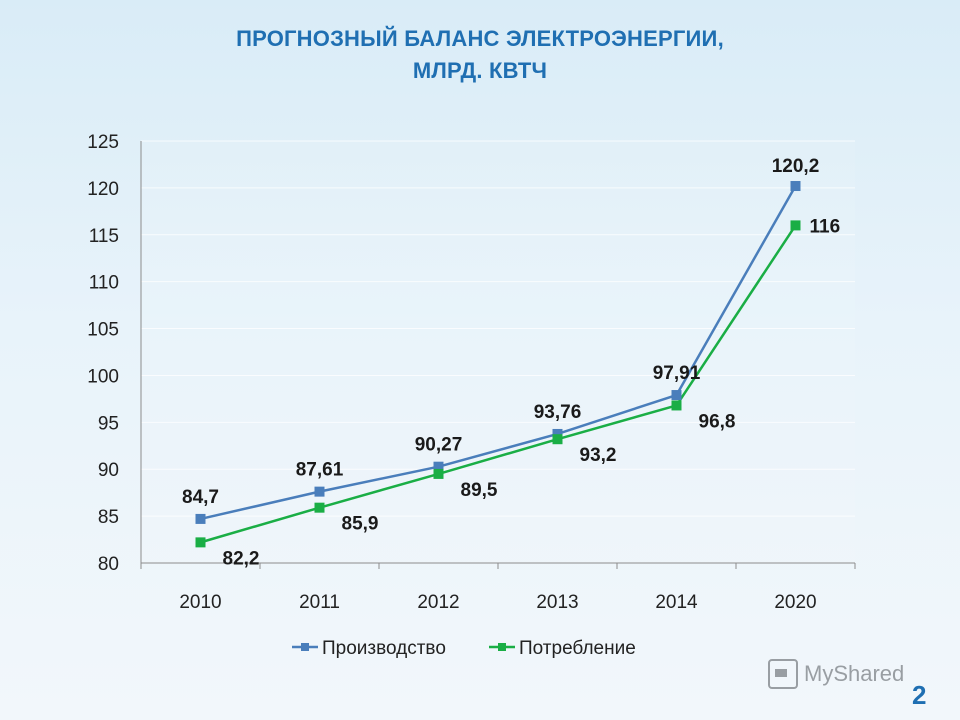 The height and width of the screenshot is (720, 960). Describe the element at coordinates (439, 445) in the screenshot. I see `data-label: 90,27` at that location.